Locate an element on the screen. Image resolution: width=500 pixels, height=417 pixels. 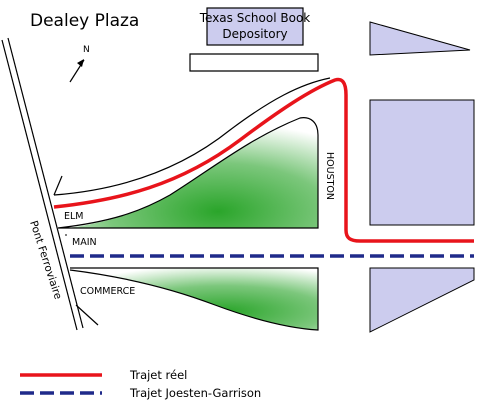
elm-street-block is located at coordinates (254, 62).